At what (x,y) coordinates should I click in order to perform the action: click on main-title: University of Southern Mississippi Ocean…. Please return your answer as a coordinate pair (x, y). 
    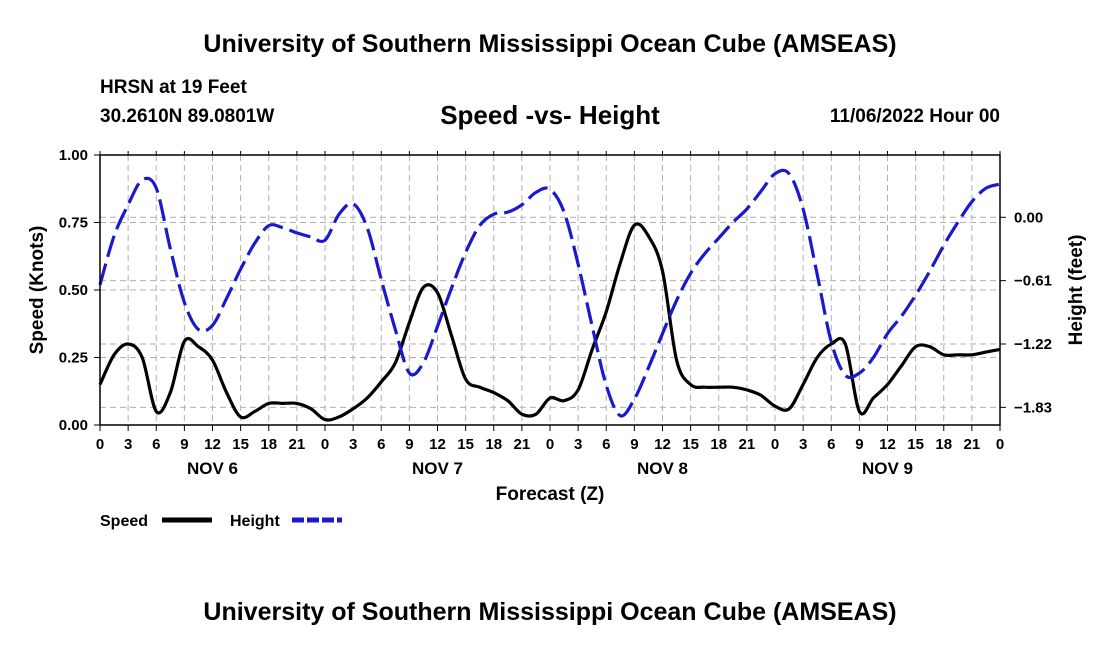
    Looking at the image, I should click on (550, 44).